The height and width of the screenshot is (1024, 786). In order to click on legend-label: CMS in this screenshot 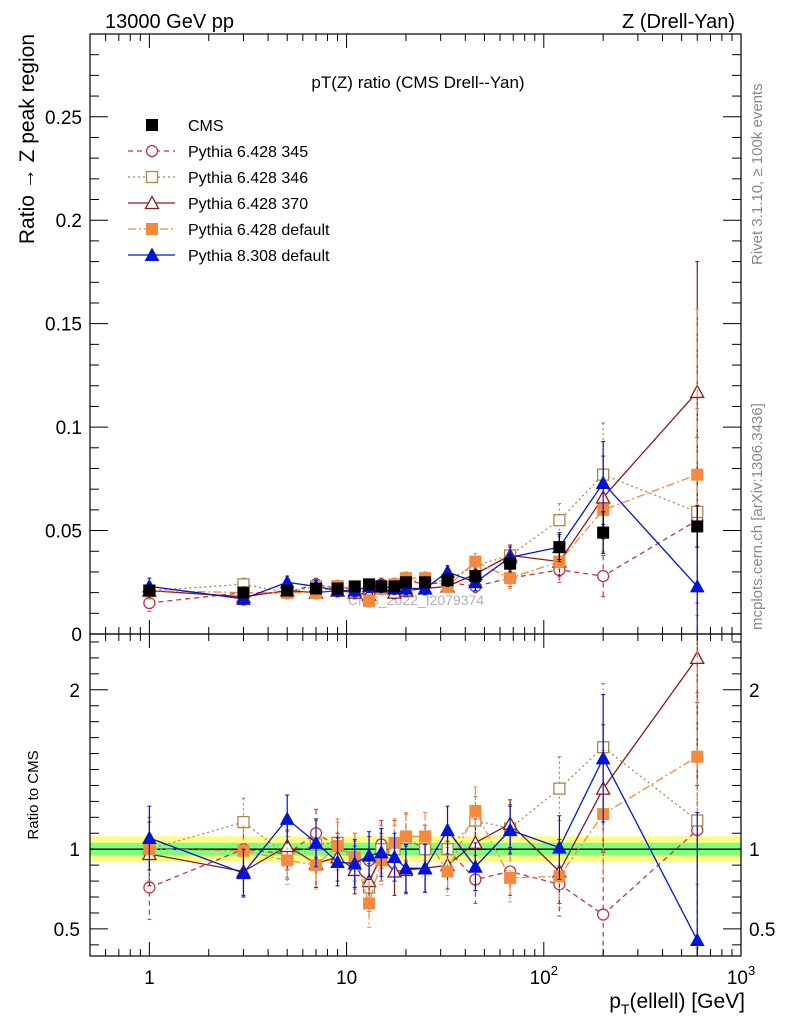, I will do `click(206, 126)`.